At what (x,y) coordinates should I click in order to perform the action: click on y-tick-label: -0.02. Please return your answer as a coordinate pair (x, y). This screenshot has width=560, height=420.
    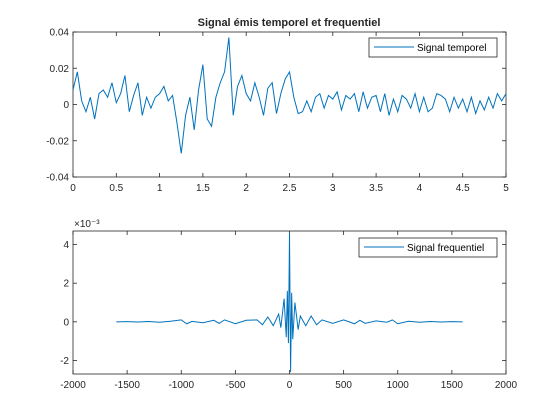
    Looking at the image, I should click on (57, 141).